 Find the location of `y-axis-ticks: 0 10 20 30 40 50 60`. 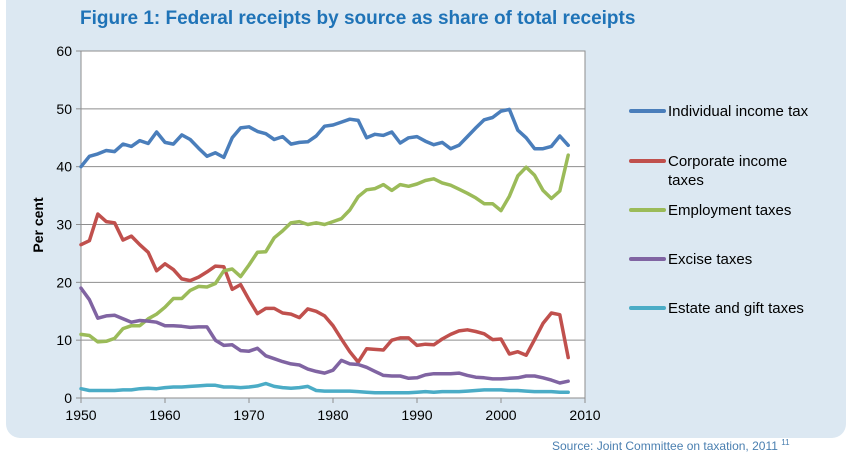

y-axis-ticks: 0 10 20 30 40 50 60 is located at coordinates (68, 224).